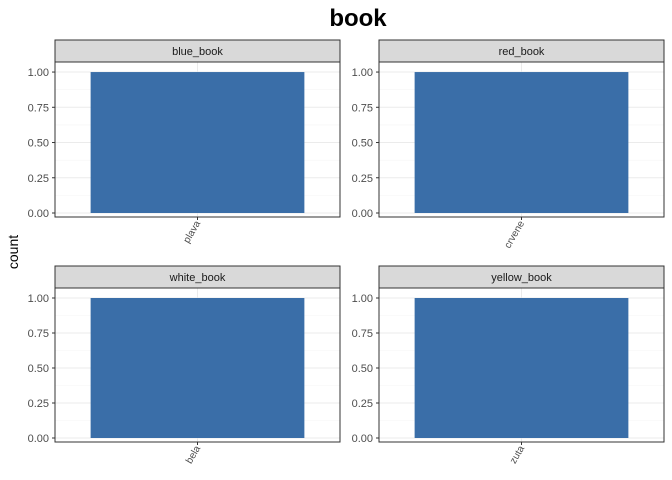  Describe the element at coordinates (197, 52) in the screenshot. I see `panel-strip-label: blue_book` at that location.